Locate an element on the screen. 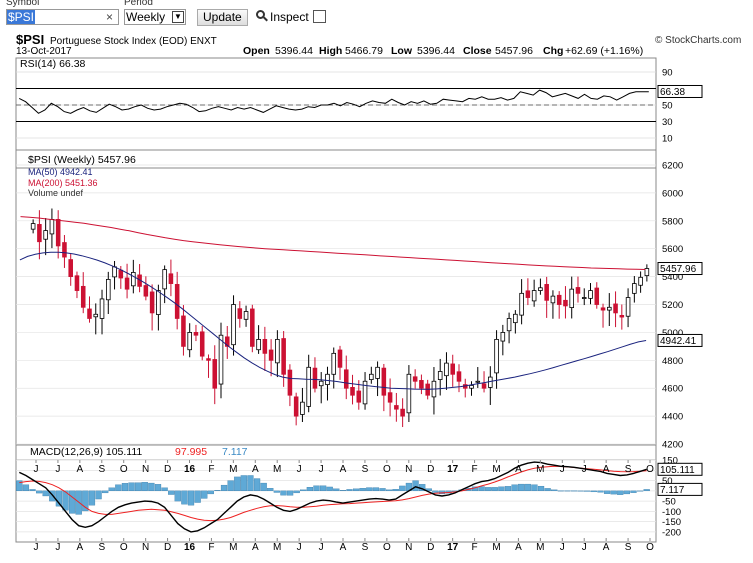 This screenshot has height=563, width=753. price-x-tick-label: F is located at coordinates (475, 469).